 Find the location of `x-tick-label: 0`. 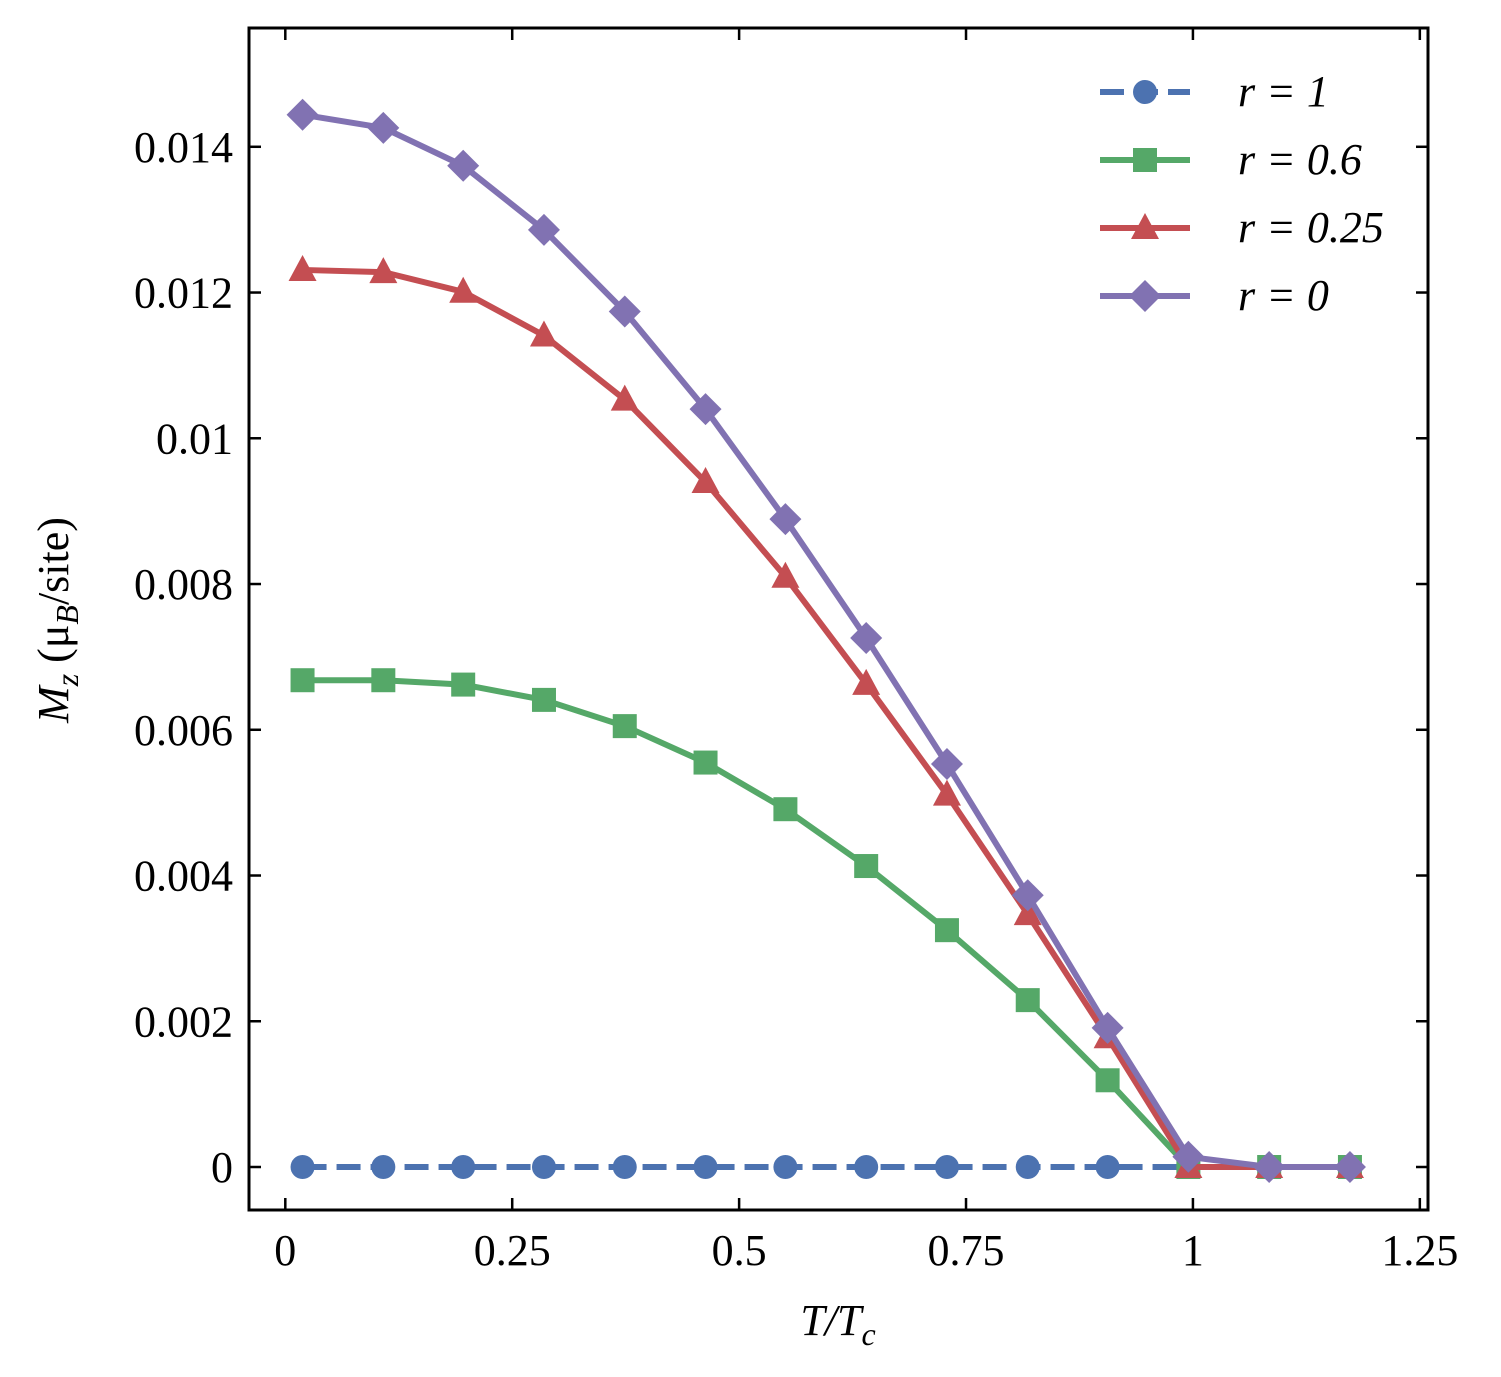

x-tick-label: 0 is located at coordinates (285, 1250).